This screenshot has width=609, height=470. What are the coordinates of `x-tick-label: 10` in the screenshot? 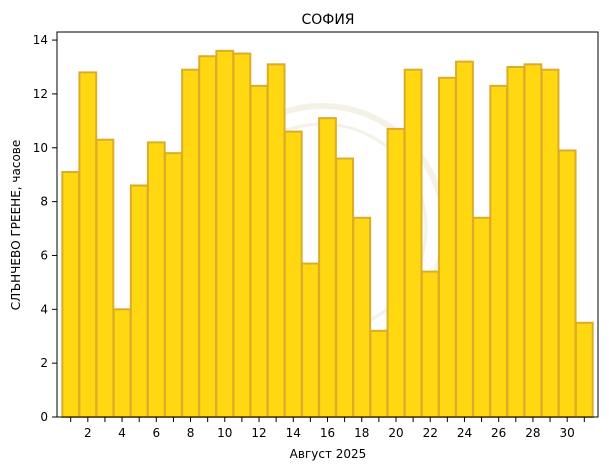 It's located at (224, 433).